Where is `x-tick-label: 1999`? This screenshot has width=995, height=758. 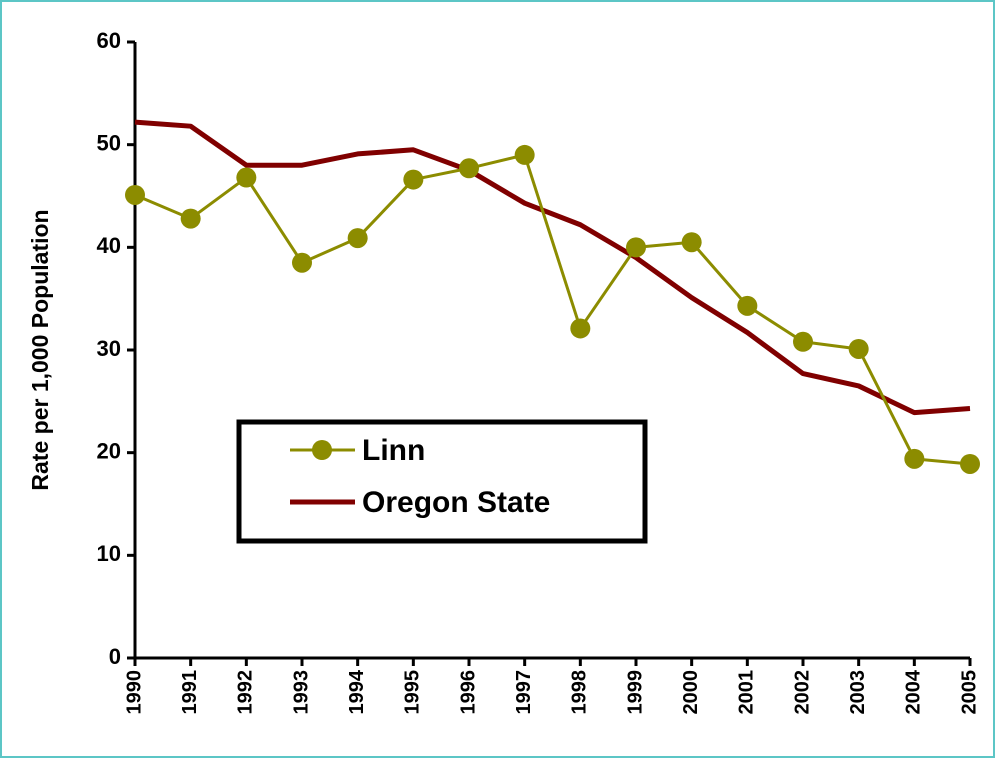 x-tick-label: 1999 is located at coordinates (635, 692).